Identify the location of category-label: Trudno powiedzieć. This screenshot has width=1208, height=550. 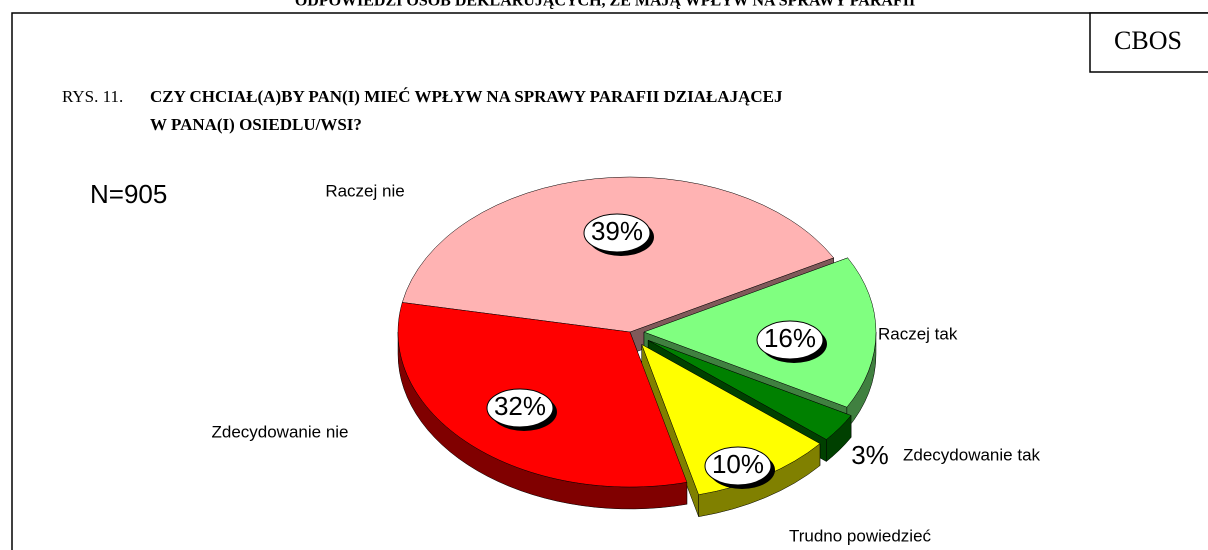
(860, 535).